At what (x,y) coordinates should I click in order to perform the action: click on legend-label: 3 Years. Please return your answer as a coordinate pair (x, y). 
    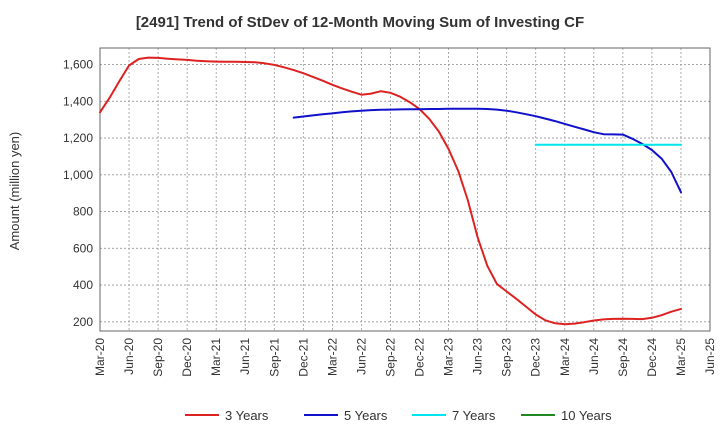
    Looking at the image, I should click on (247, 415).